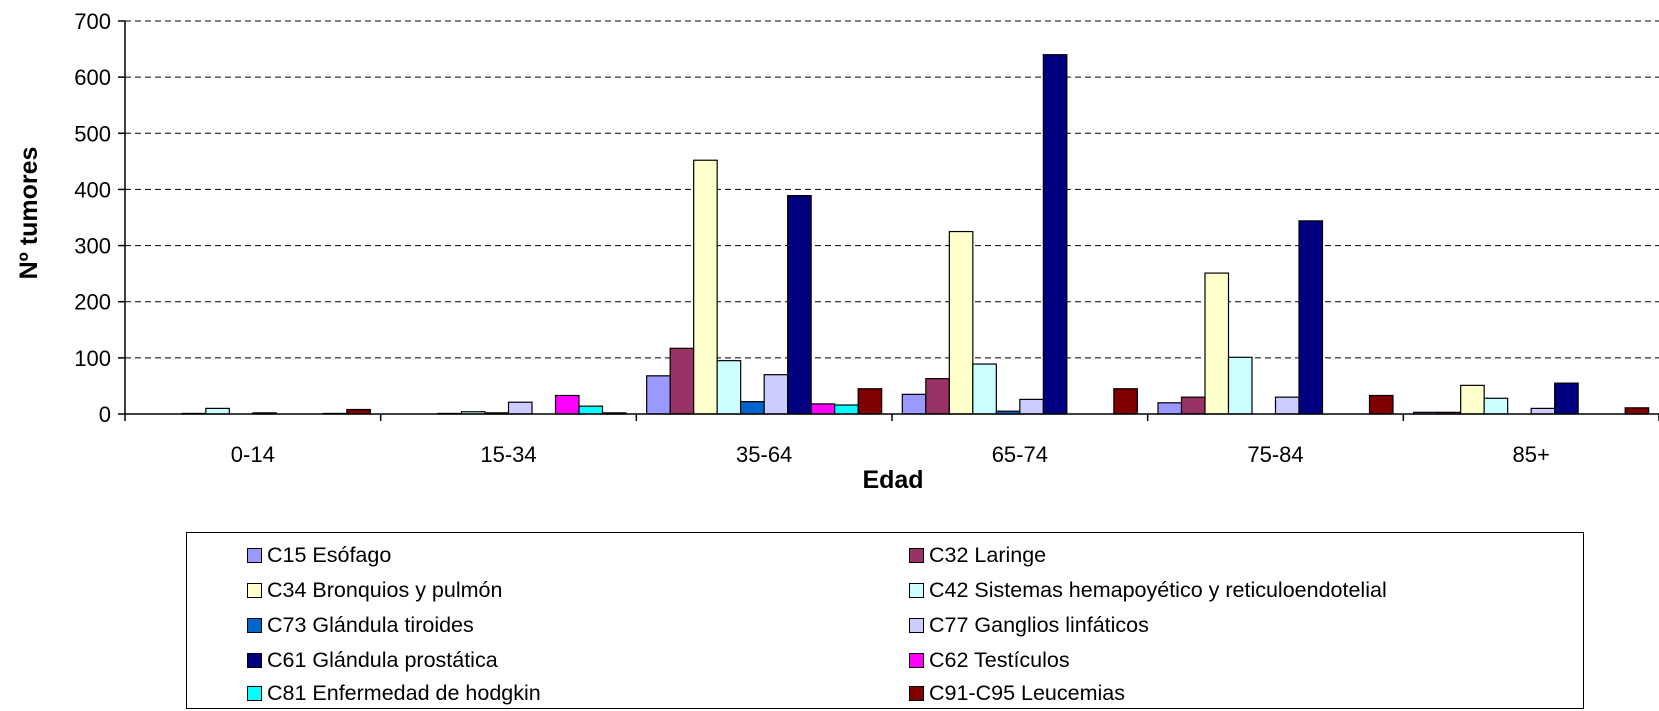 Image resolution: width=1659 pixels, height=711 pixels. Describe the element at coordinates (253, 454) in the screenshot. I see `x-tick-label: 0-14` at that location.